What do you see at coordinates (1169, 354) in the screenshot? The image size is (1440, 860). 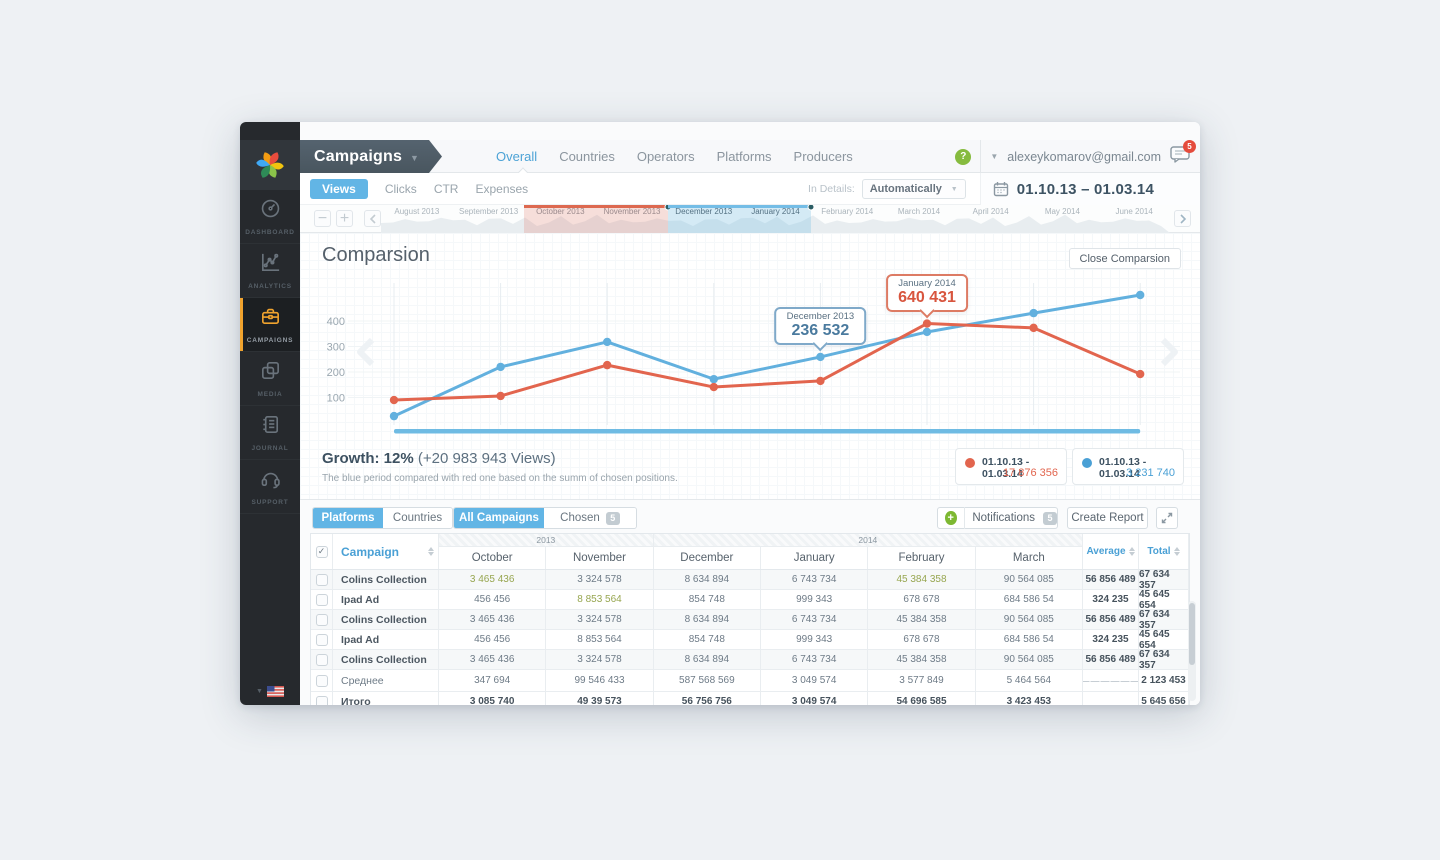 I see `chart-next-arrow` at bounding box center [1169, 354].